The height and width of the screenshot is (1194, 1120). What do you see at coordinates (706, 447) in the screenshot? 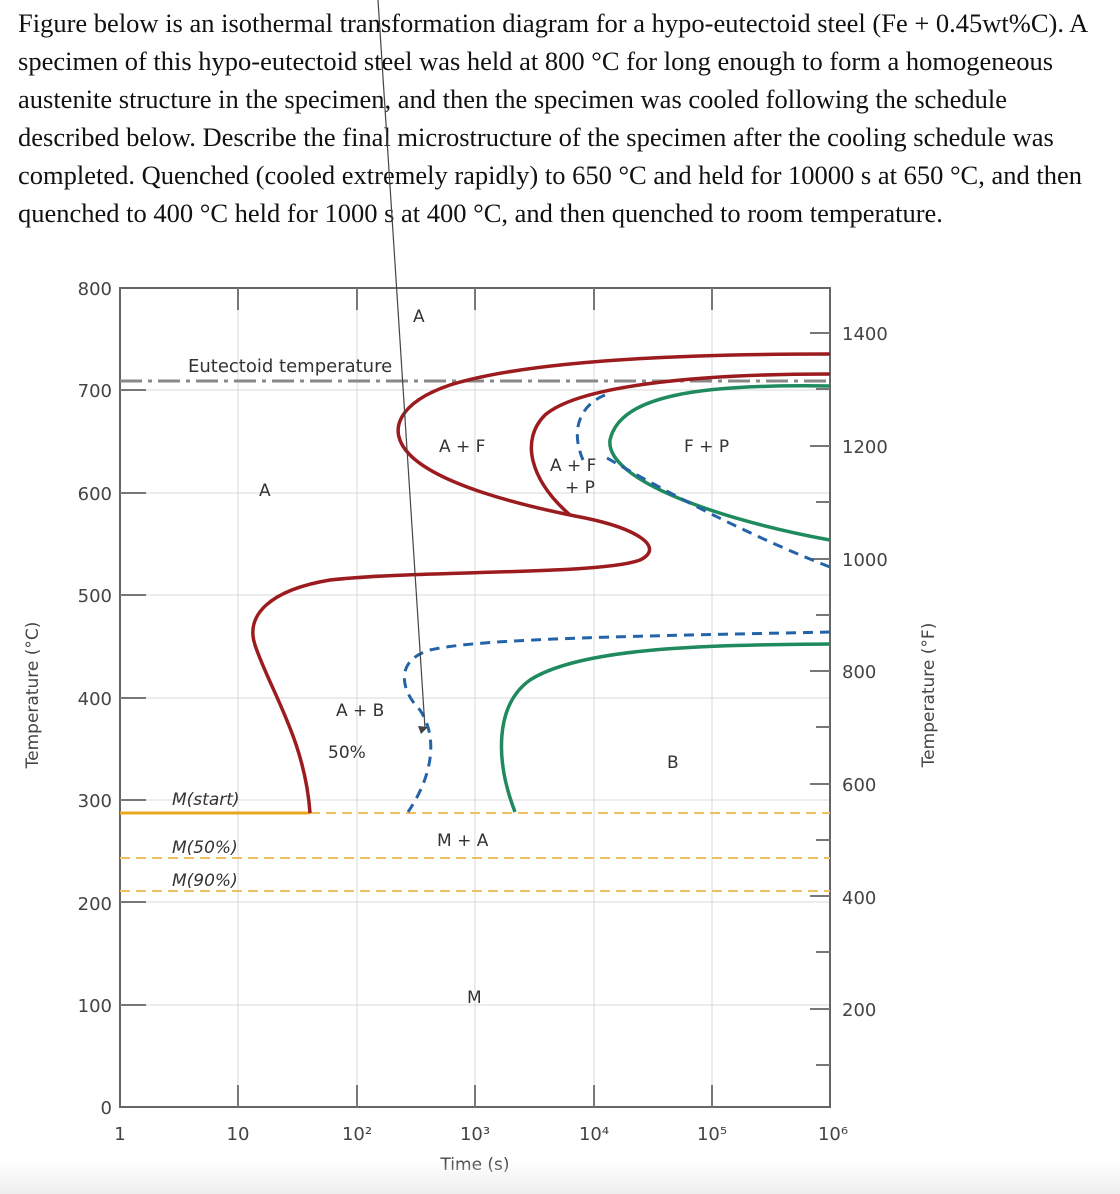
I see `region-f-plus-p: F + P` at bounding box center [706, 447].